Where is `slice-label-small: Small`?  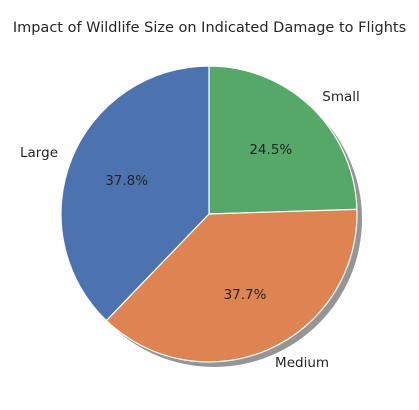 slice-label-small: Small is located at coordinates (341, 97).